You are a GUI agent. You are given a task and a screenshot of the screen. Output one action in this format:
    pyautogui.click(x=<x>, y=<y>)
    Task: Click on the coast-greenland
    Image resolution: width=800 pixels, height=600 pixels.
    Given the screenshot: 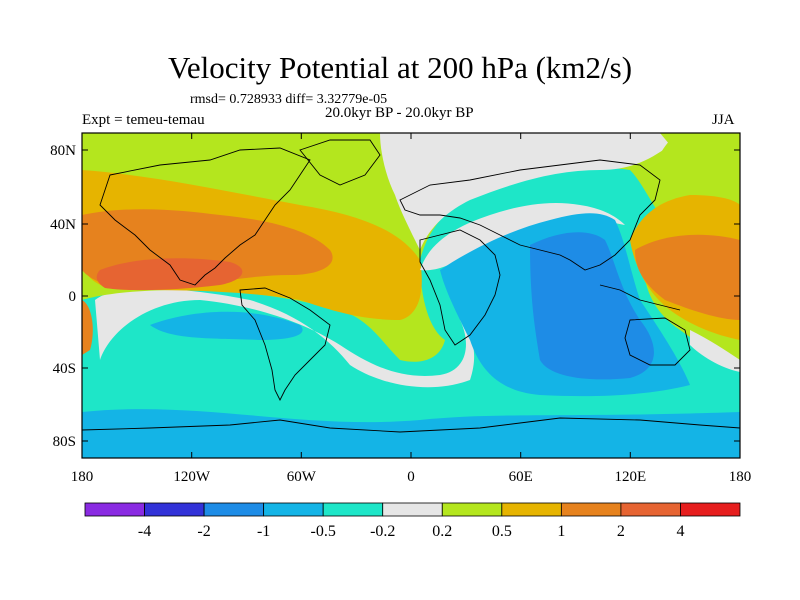 What is the action you would take?
    pyautogui.click(x=340, y=162)
    